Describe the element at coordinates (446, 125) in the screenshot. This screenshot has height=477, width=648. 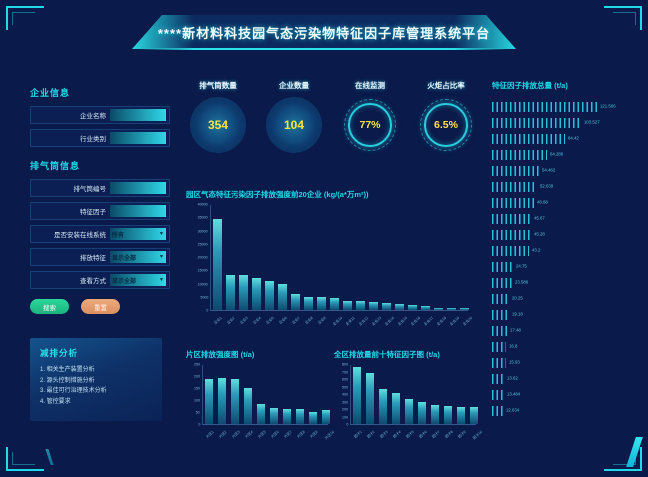
I see `kpi-value: 6.5%` at that location.